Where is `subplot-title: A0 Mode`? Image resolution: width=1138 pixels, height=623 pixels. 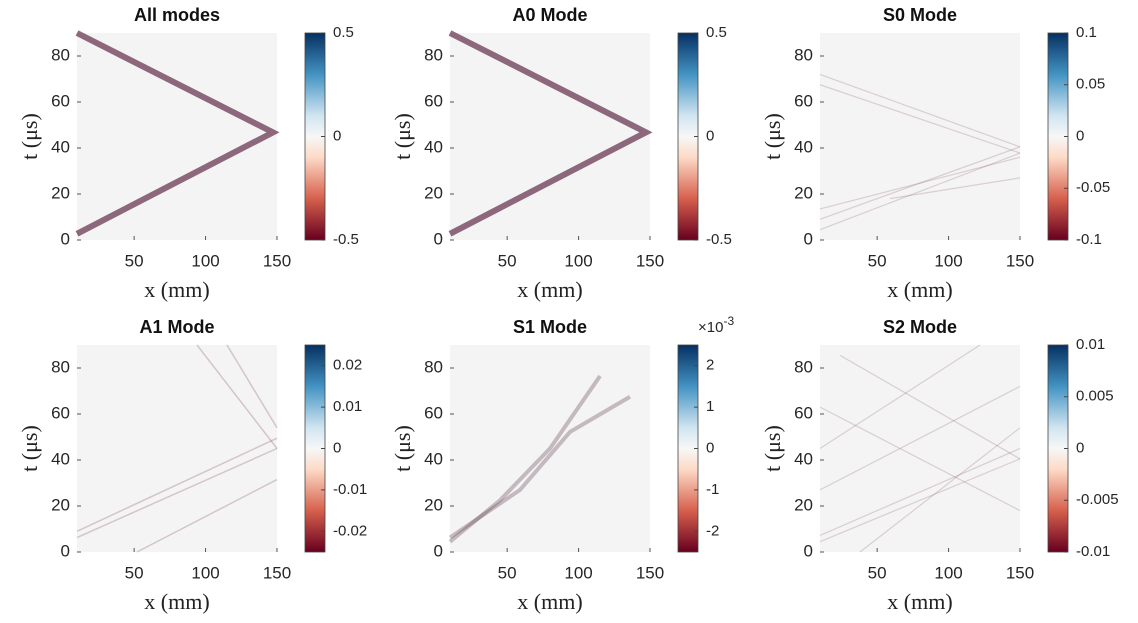 subplot-title: A0 Mode is located at coordinates (549, 15).